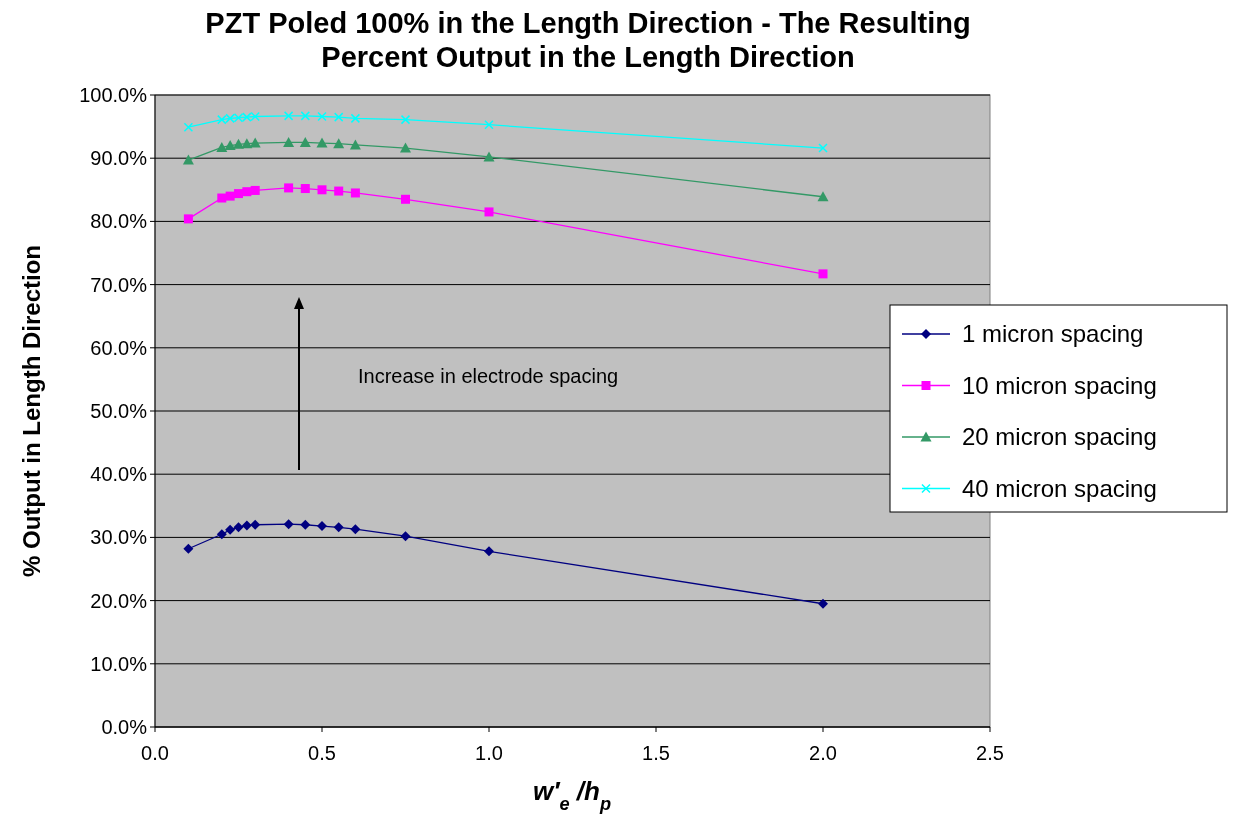 This screenshot has height=825, width=1233. Describe the element at coordinates (488, 376) in the screenshot. I see `annotation: Increase in electrode spacing` at that location.